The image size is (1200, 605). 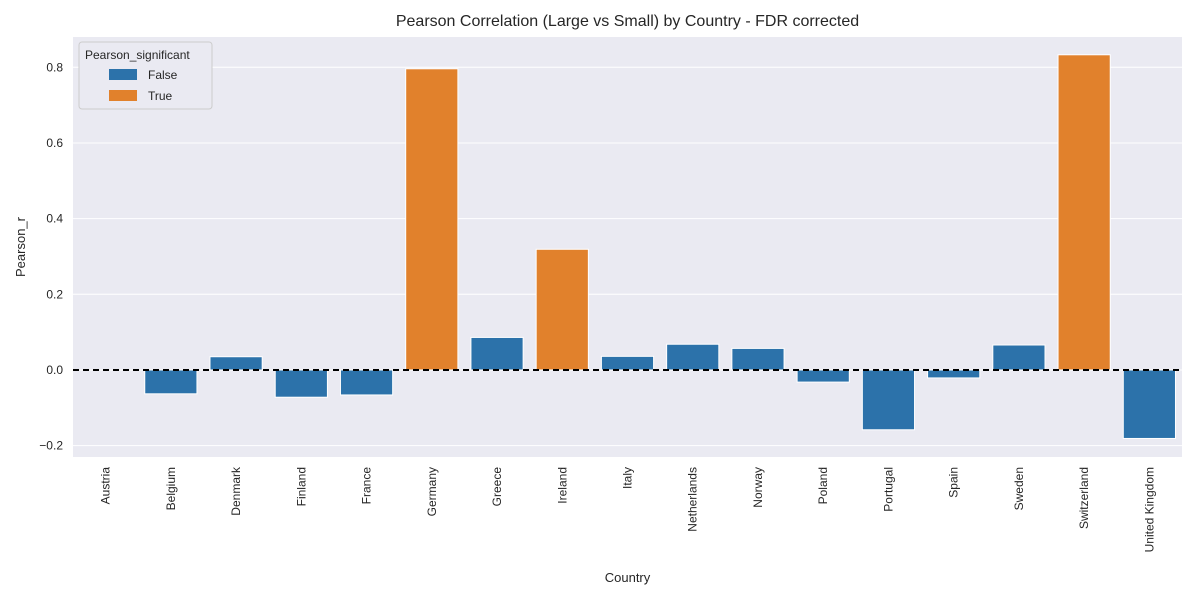 I want to click on legend-swatch-false, so click(x=123, y=74).